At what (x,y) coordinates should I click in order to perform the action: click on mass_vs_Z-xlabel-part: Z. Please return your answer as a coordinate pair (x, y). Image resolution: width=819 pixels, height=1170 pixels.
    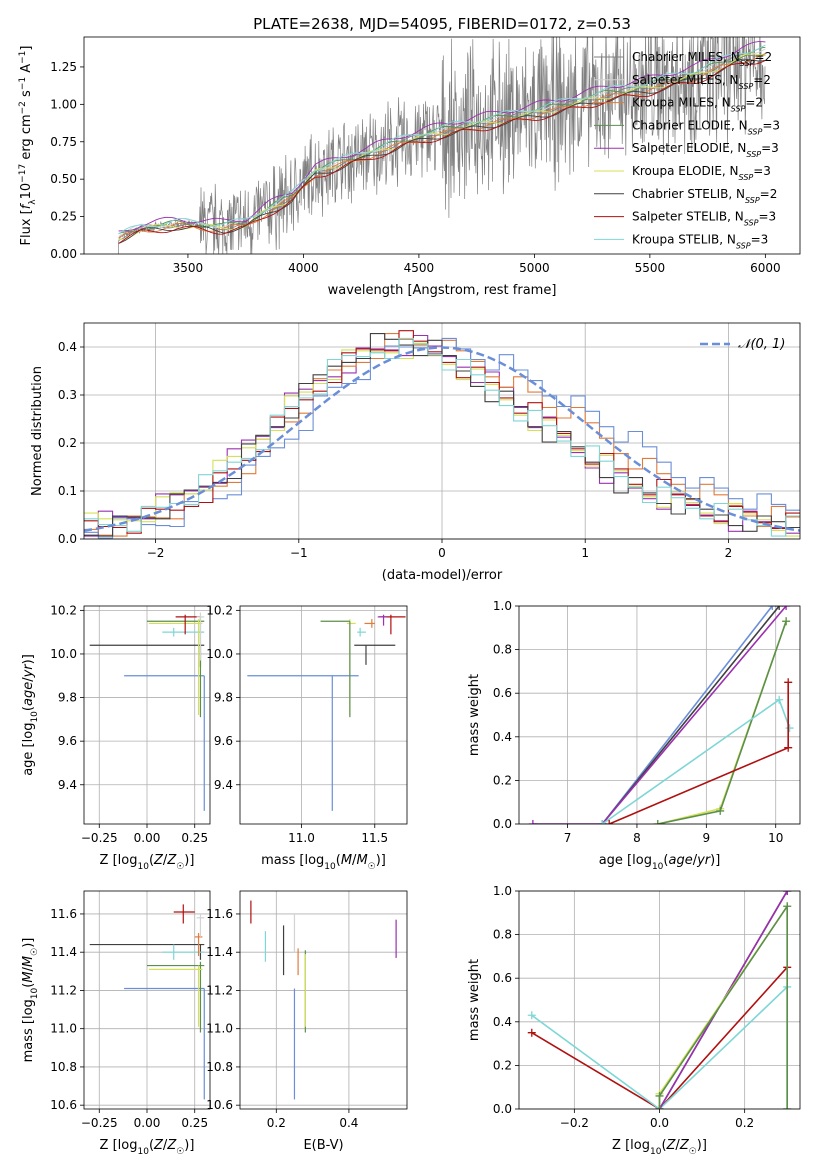
    Looking at the image, I should click on (158, 1145).